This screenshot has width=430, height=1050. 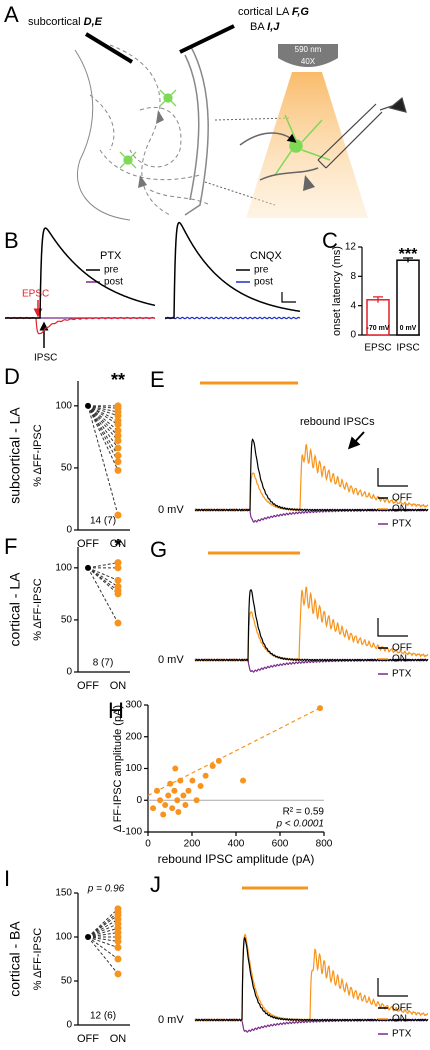 What do you see at coordinates (45, 358) in the screenshot?
I see `annotation: IPSC` at bounding box center [45, 358].